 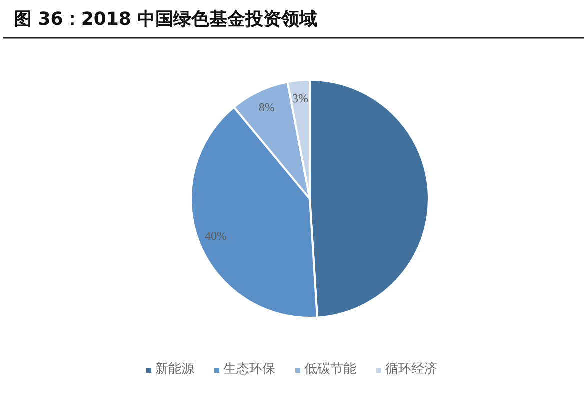 I want to click on legend-label: 低碳节能, so click(x=330, y=369).